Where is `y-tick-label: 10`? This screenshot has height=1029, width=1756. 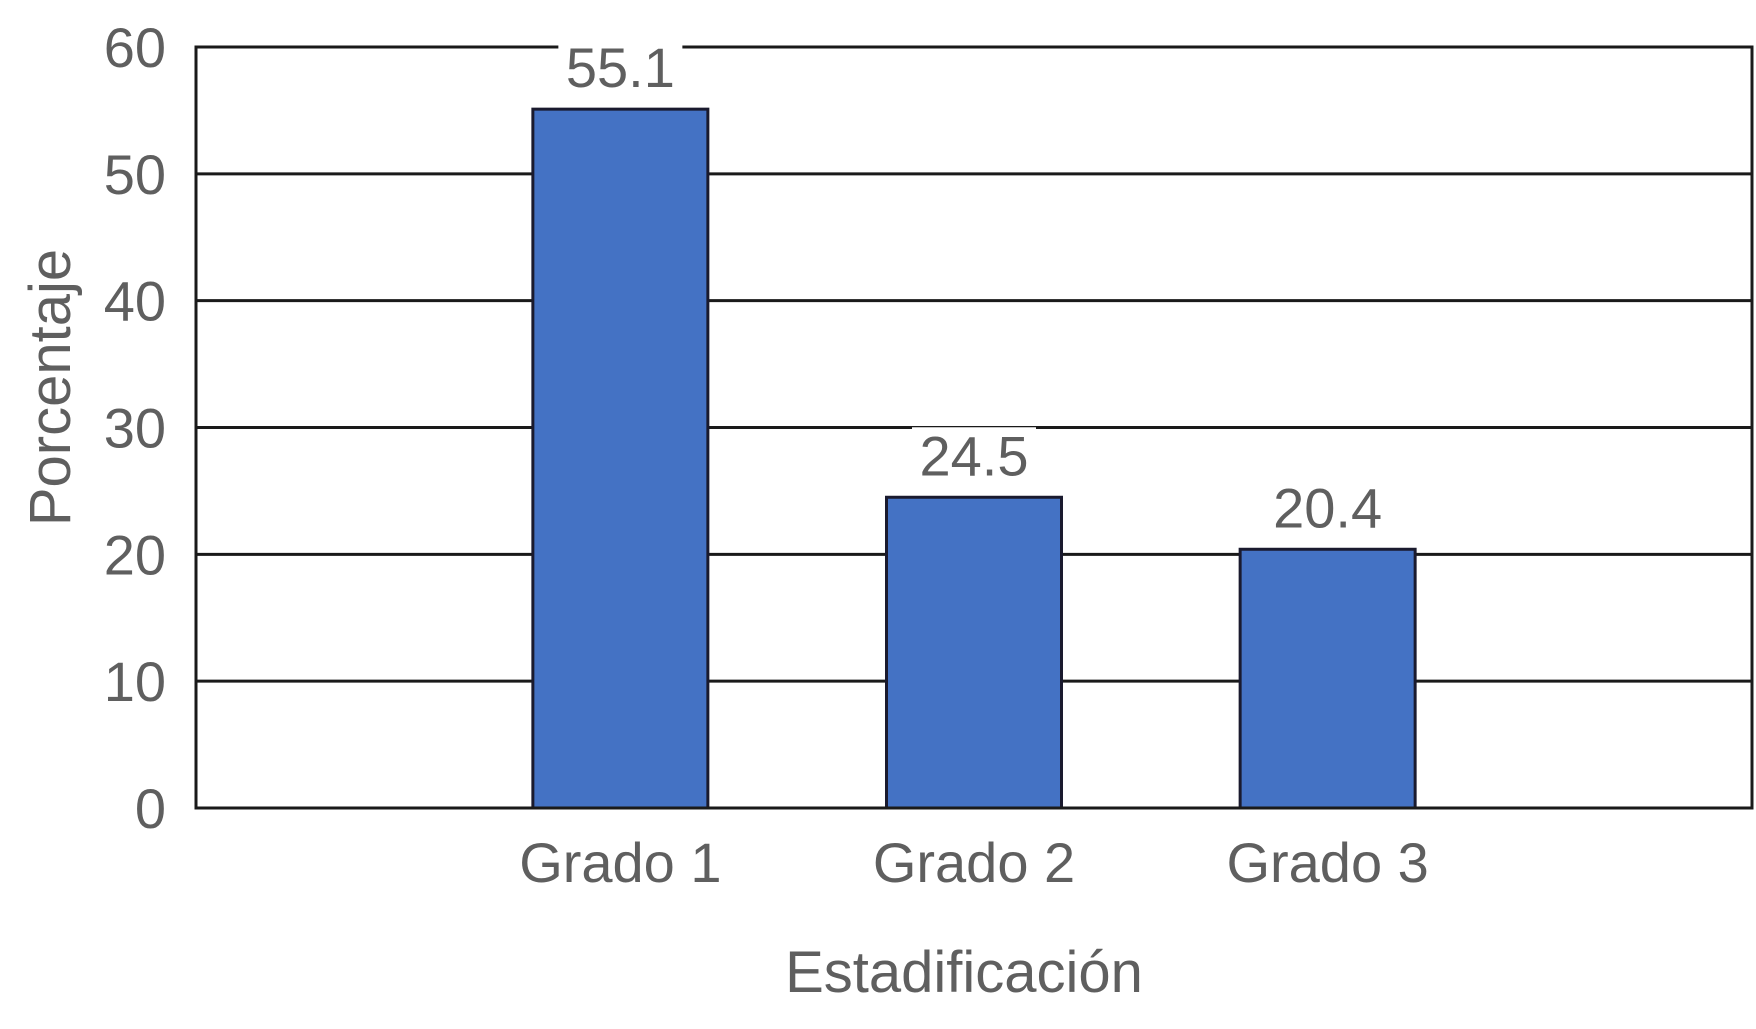
y-tick-label: 10 is located at coordinates (135, 681).